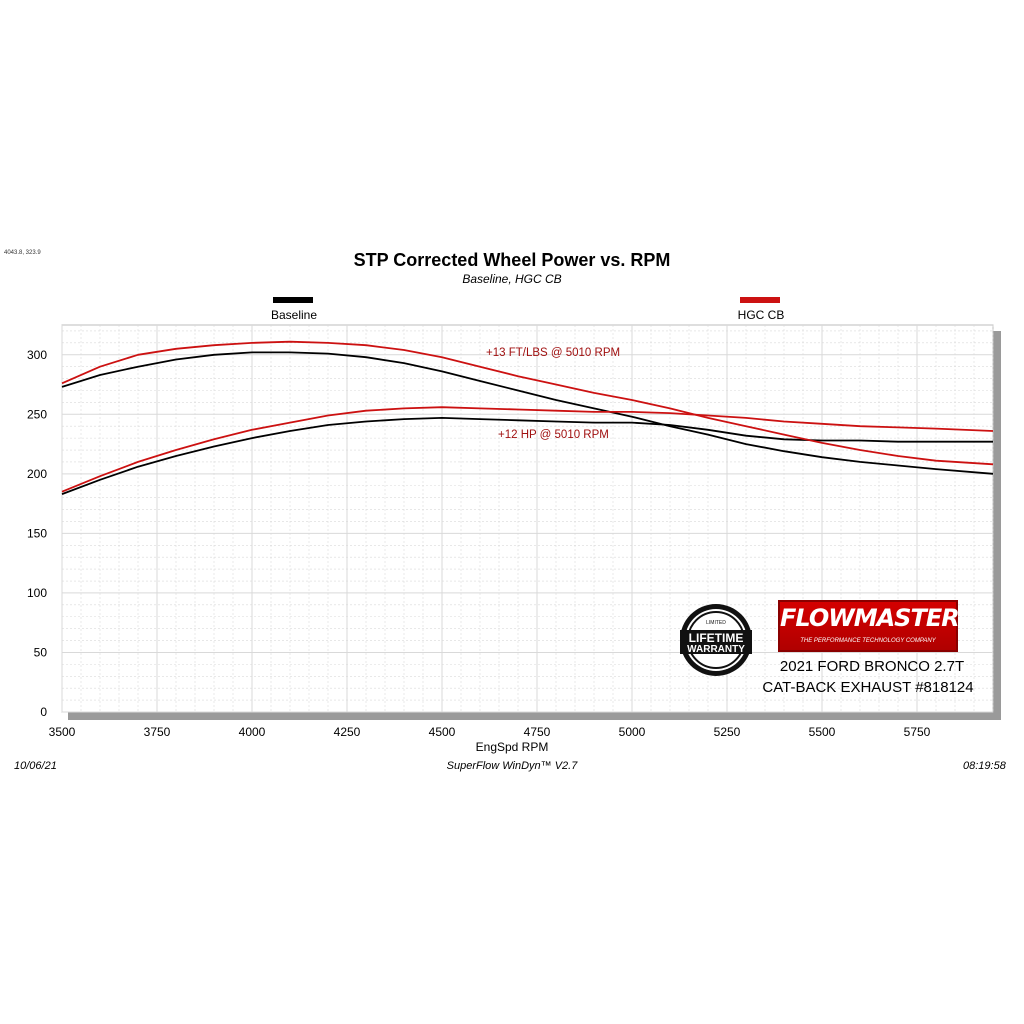 This screenshot has width=1024, height=1024. I want to click on x-tick-label: 5500, so click(822, 732).